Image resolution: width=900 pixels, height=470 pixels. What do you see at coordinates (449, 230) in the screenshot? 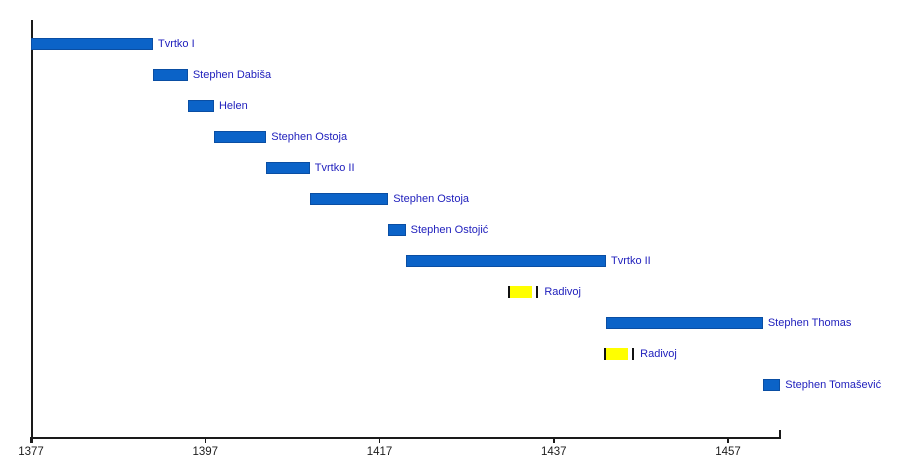
I see `ruler-label: Stephen Ostojić` at bounding box center [449, 230].